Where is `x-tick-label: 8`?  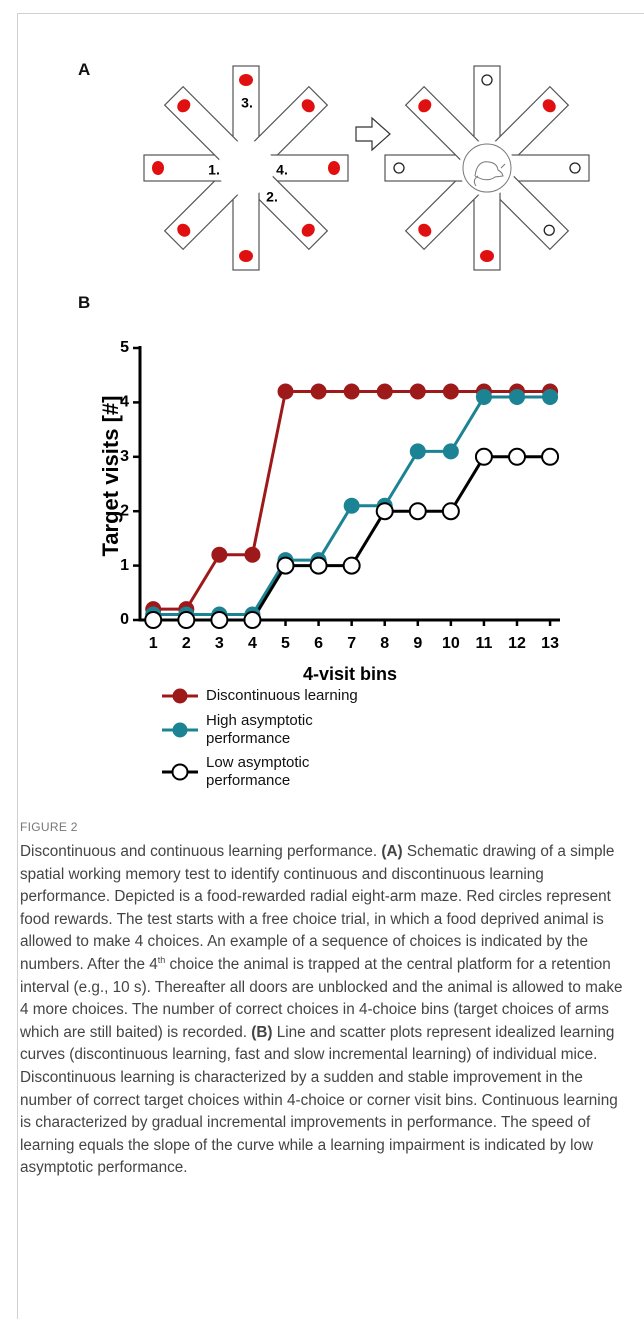
x-tick-label: 8 is located at coordinates (384, 643).